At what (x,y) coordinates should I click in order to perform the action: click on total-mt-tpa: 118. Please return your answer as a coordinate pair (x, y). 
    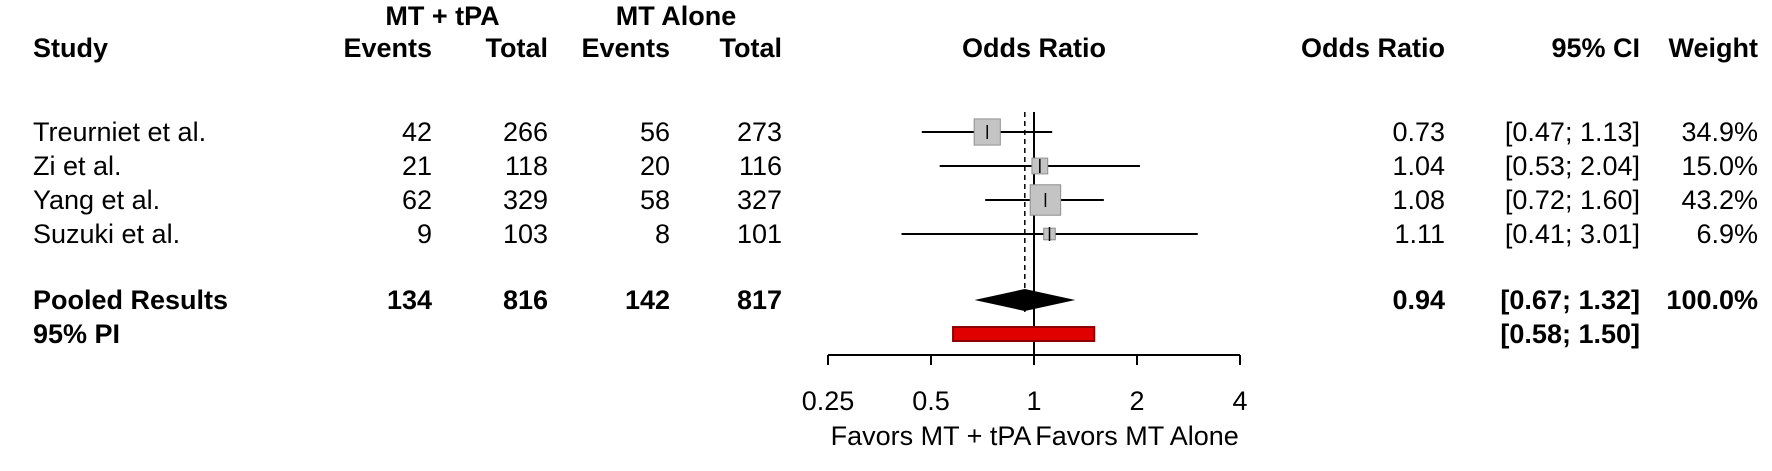
    Looking at the image, I should click on (526, 166).